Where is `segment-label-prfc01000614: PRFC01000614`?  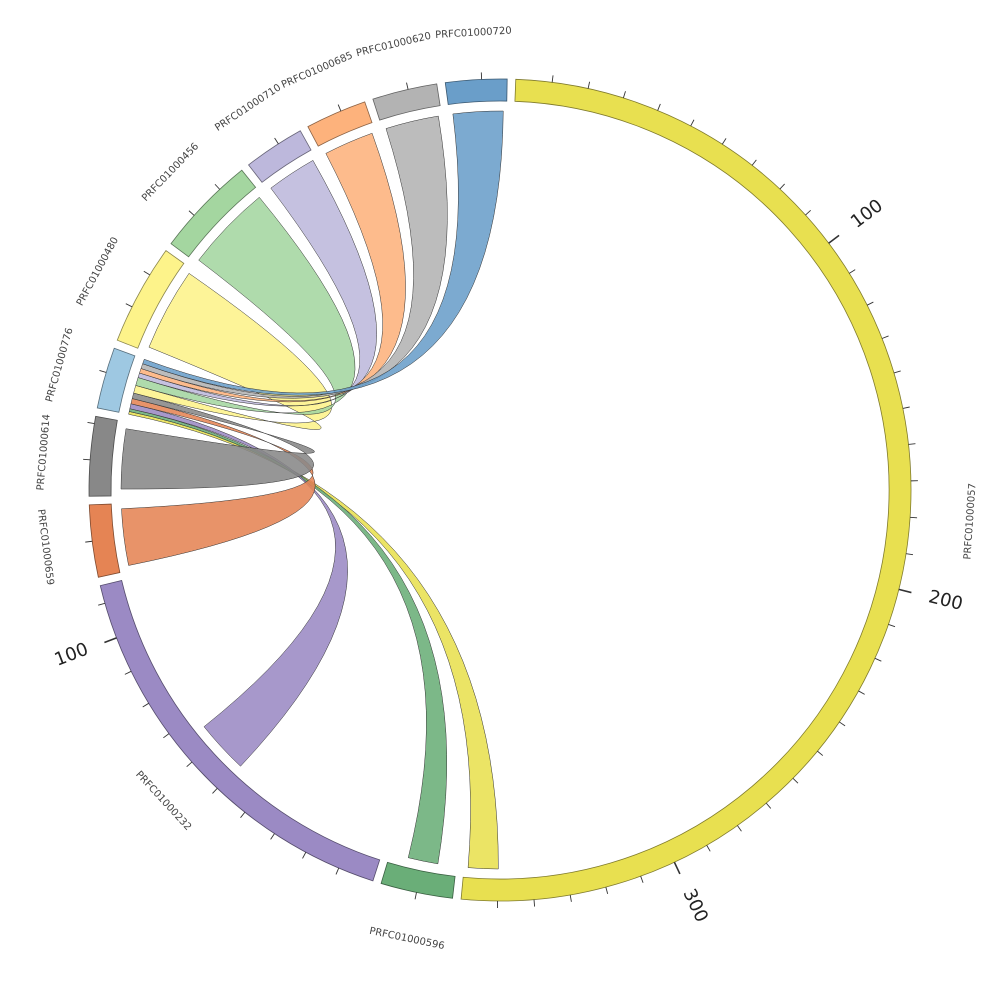
segment-label-prfc01000614: PRFC01000614 is located at coordinates (43, 452).